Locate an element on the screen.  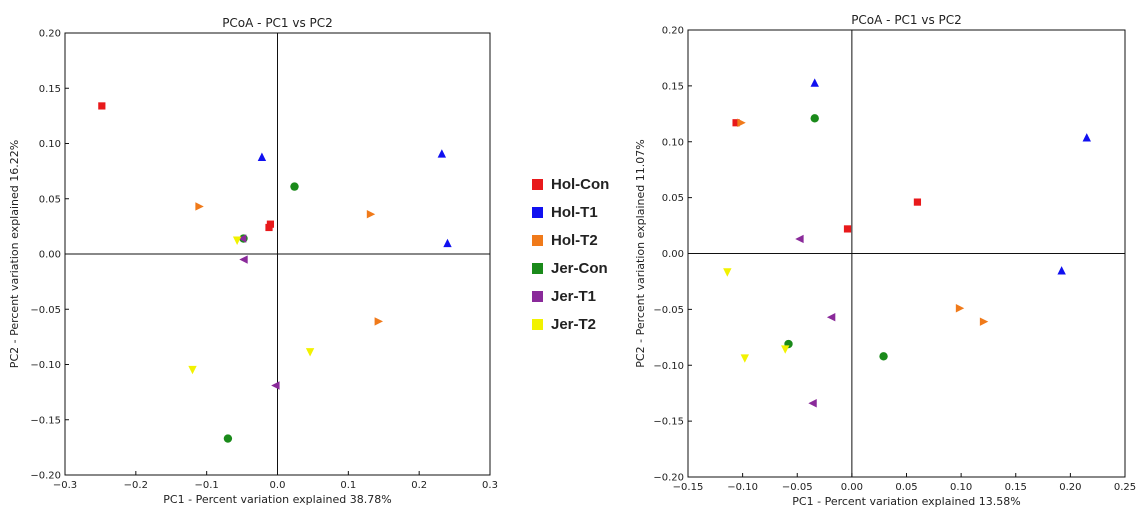
legend-item: Hol-Con is located at coordinates (587, 184).